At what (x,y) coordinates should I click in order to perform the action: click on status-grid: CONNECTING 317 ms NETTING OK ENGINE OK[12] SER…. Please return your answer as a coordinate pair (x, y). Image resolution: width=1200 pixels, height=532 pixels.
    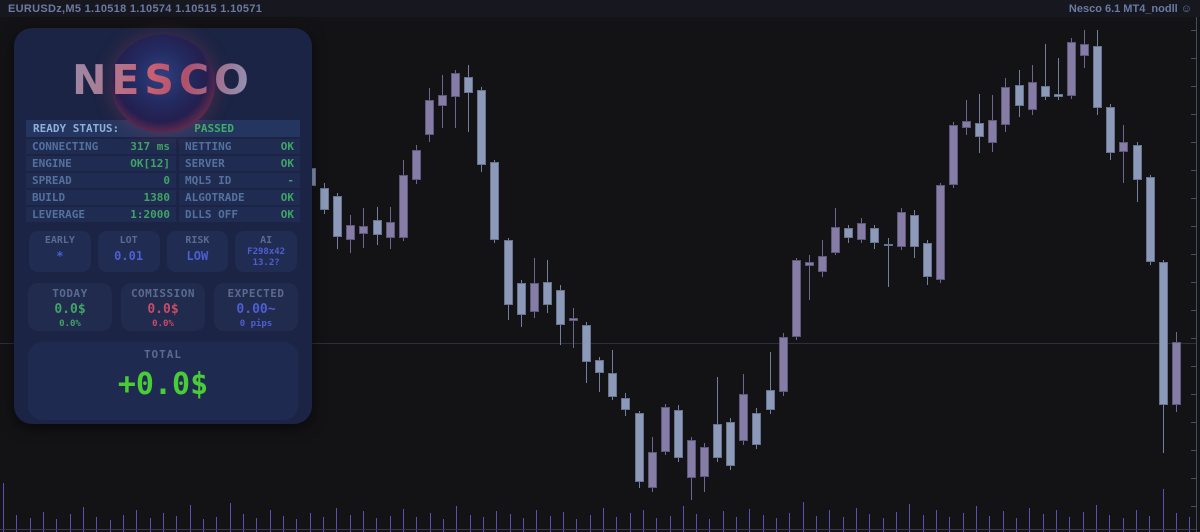
    Looking at the image, I should click on (163, 180).